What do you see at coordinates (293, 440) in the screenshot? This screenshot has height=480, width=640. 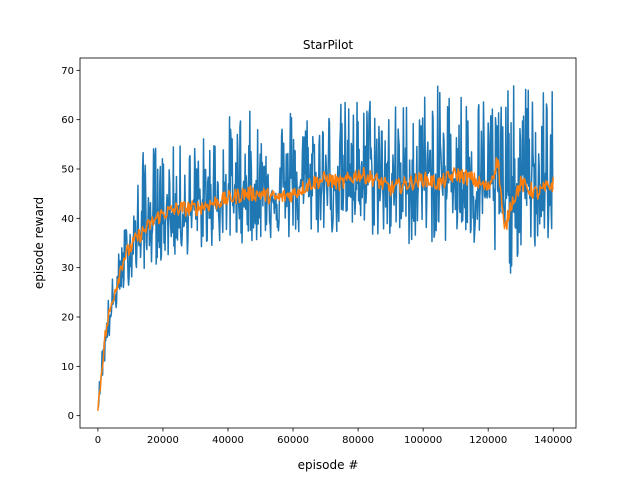 I see `x-tick-label: 60000` at bounding box center [293, 440].